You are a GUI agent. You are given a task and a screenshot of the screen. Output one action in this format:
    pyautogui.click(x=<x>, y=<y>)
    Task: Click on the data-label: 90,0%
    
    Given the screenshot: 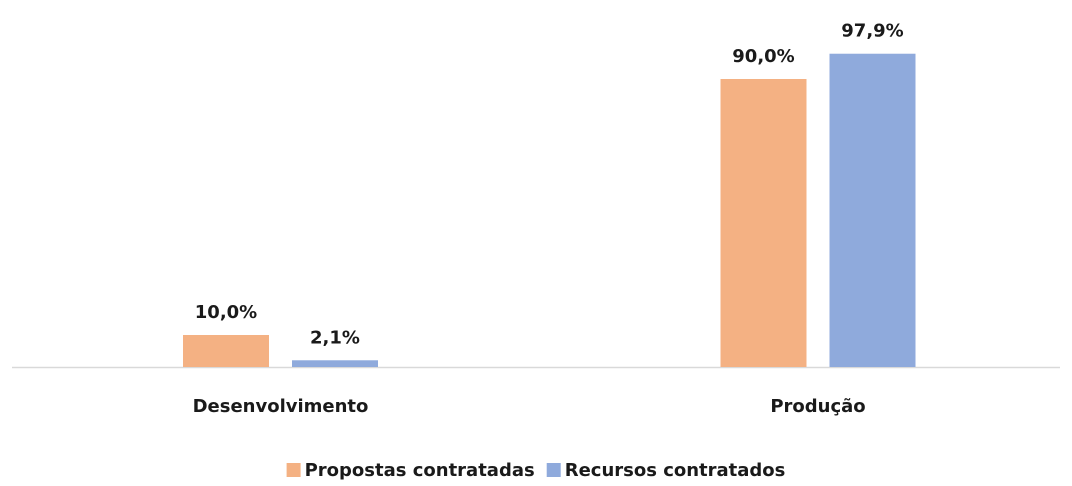 What is the action you would take?
    pyautogui.click(x=763, y=56)
    